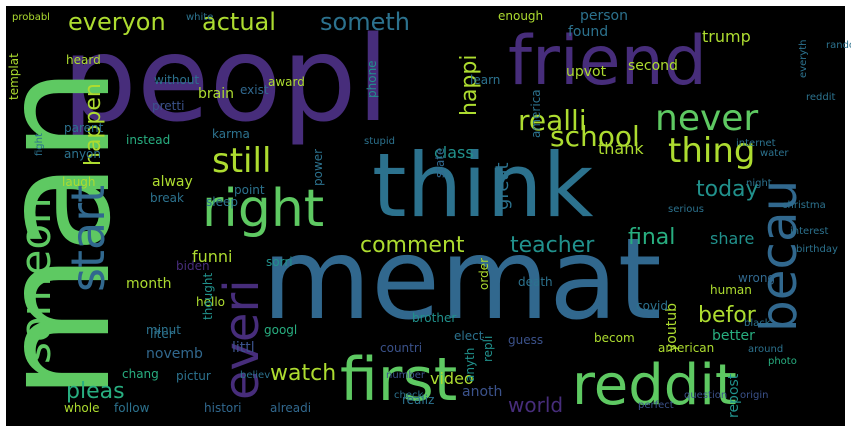 This screenshot has height=432, width=851. Describe the element at coordinates (263, 209) in the screenshot. I see `cloud-word: right` at that location.